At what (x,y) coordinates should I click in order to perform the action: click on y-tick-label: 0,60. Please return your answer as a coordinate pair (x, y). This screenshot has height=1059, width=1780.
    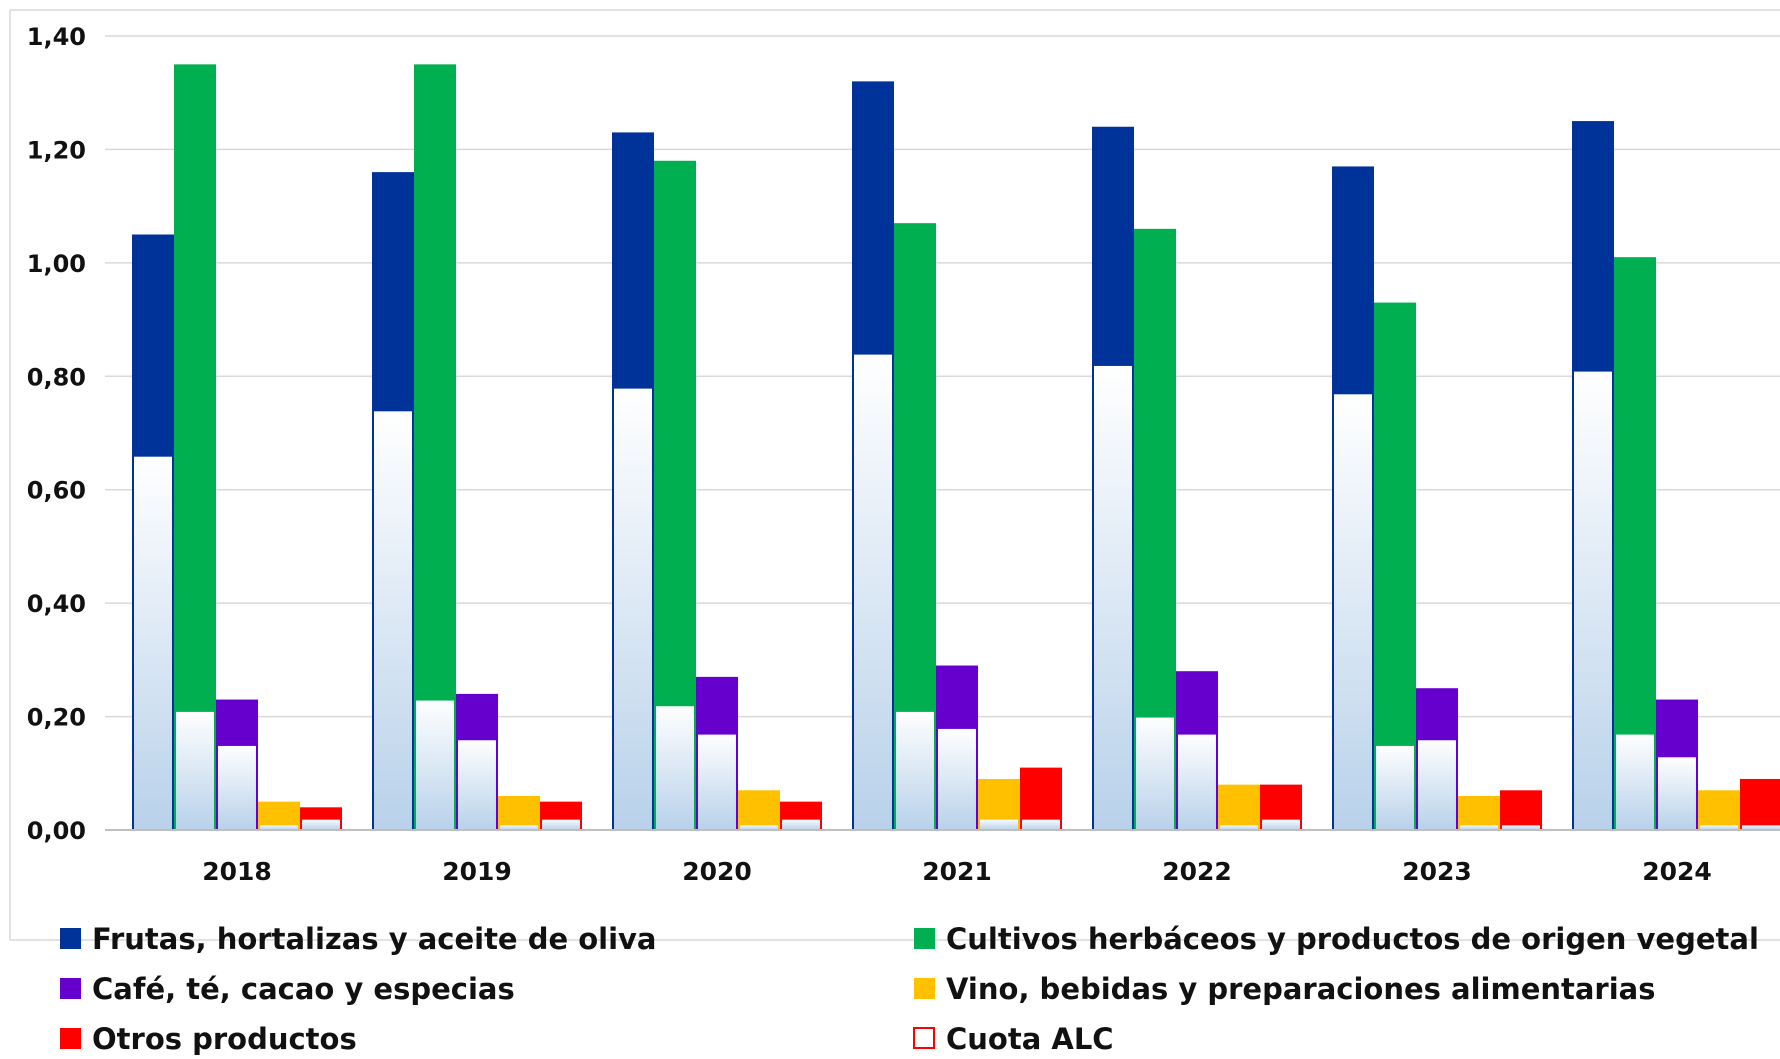
    Looking at the image, I should click on (56, 491).